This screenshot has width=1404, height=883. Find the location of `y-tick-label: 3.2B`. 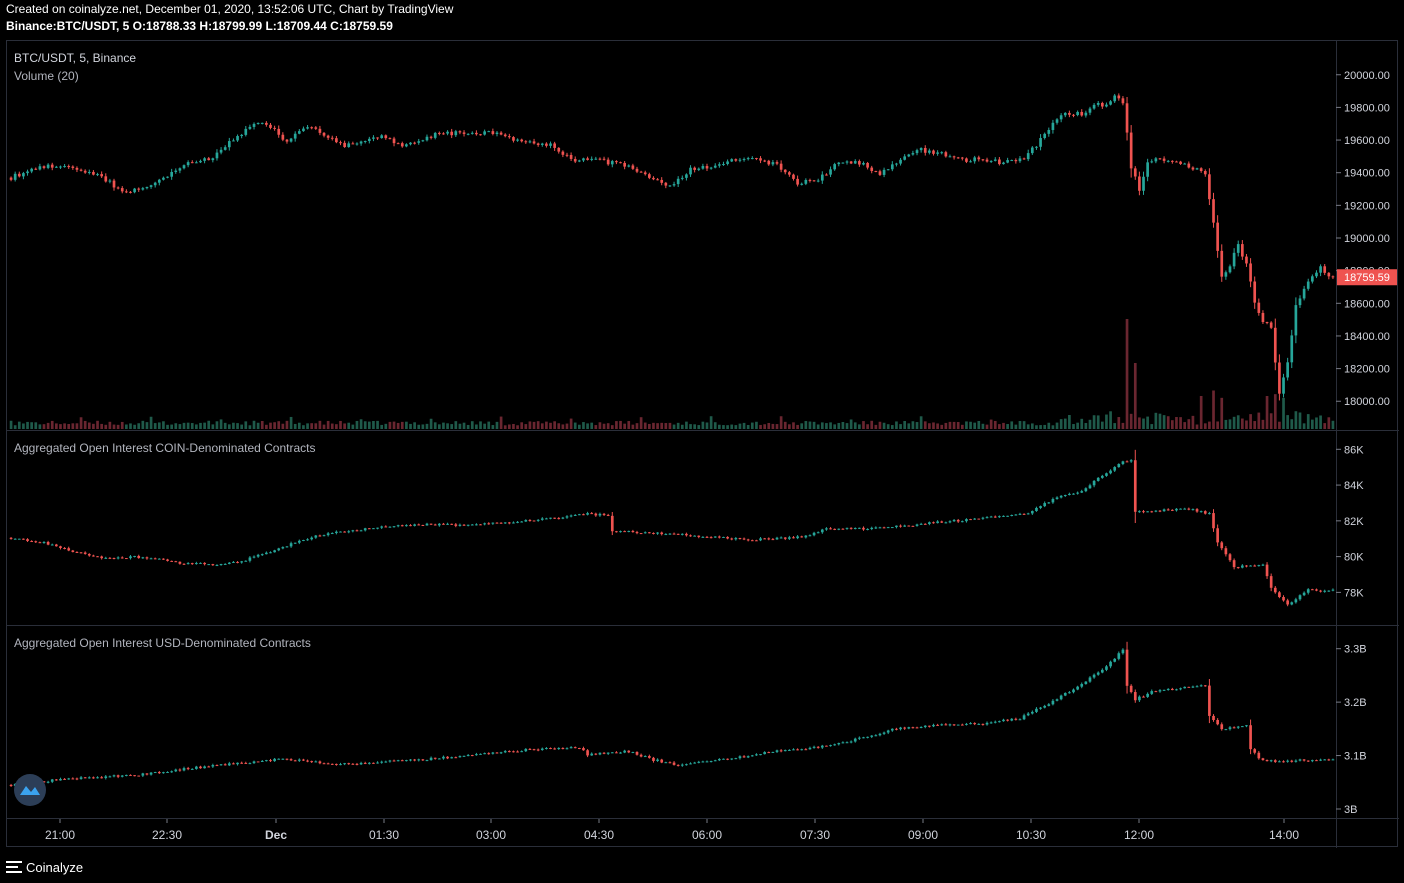

y-tick-label: 3.2B is located at coordinates (1355, 703).